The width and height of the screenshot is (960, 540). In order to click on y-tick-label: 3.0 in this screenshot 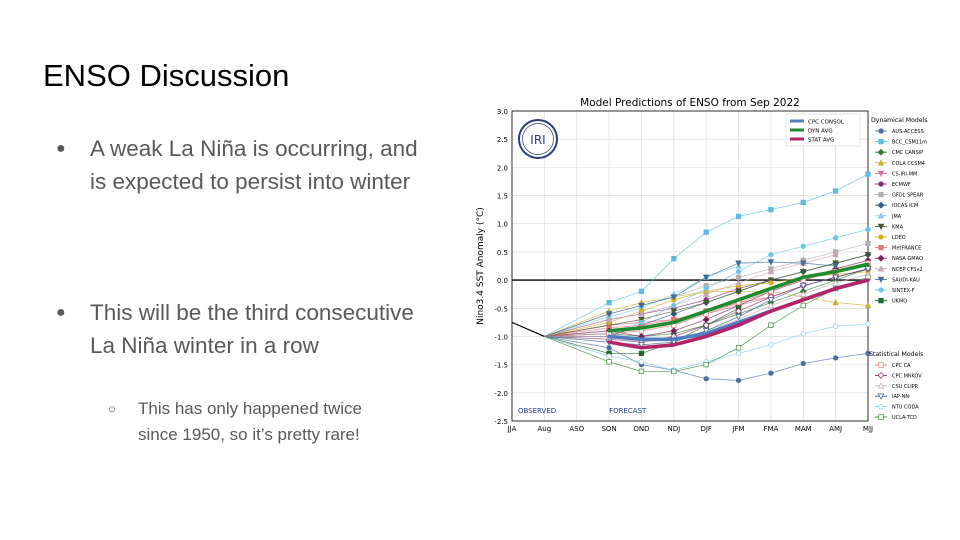, I will do `click(502, 112)`.